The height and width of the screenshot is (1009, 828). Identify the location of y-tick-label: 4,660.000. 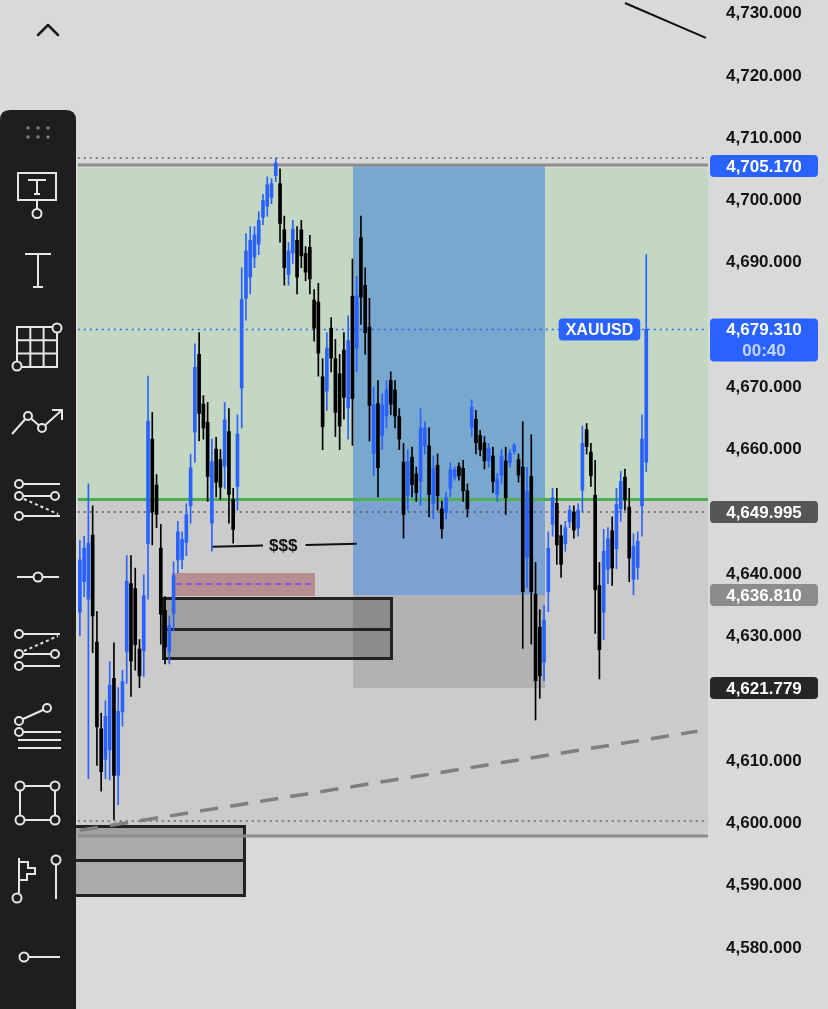
(764, 449).